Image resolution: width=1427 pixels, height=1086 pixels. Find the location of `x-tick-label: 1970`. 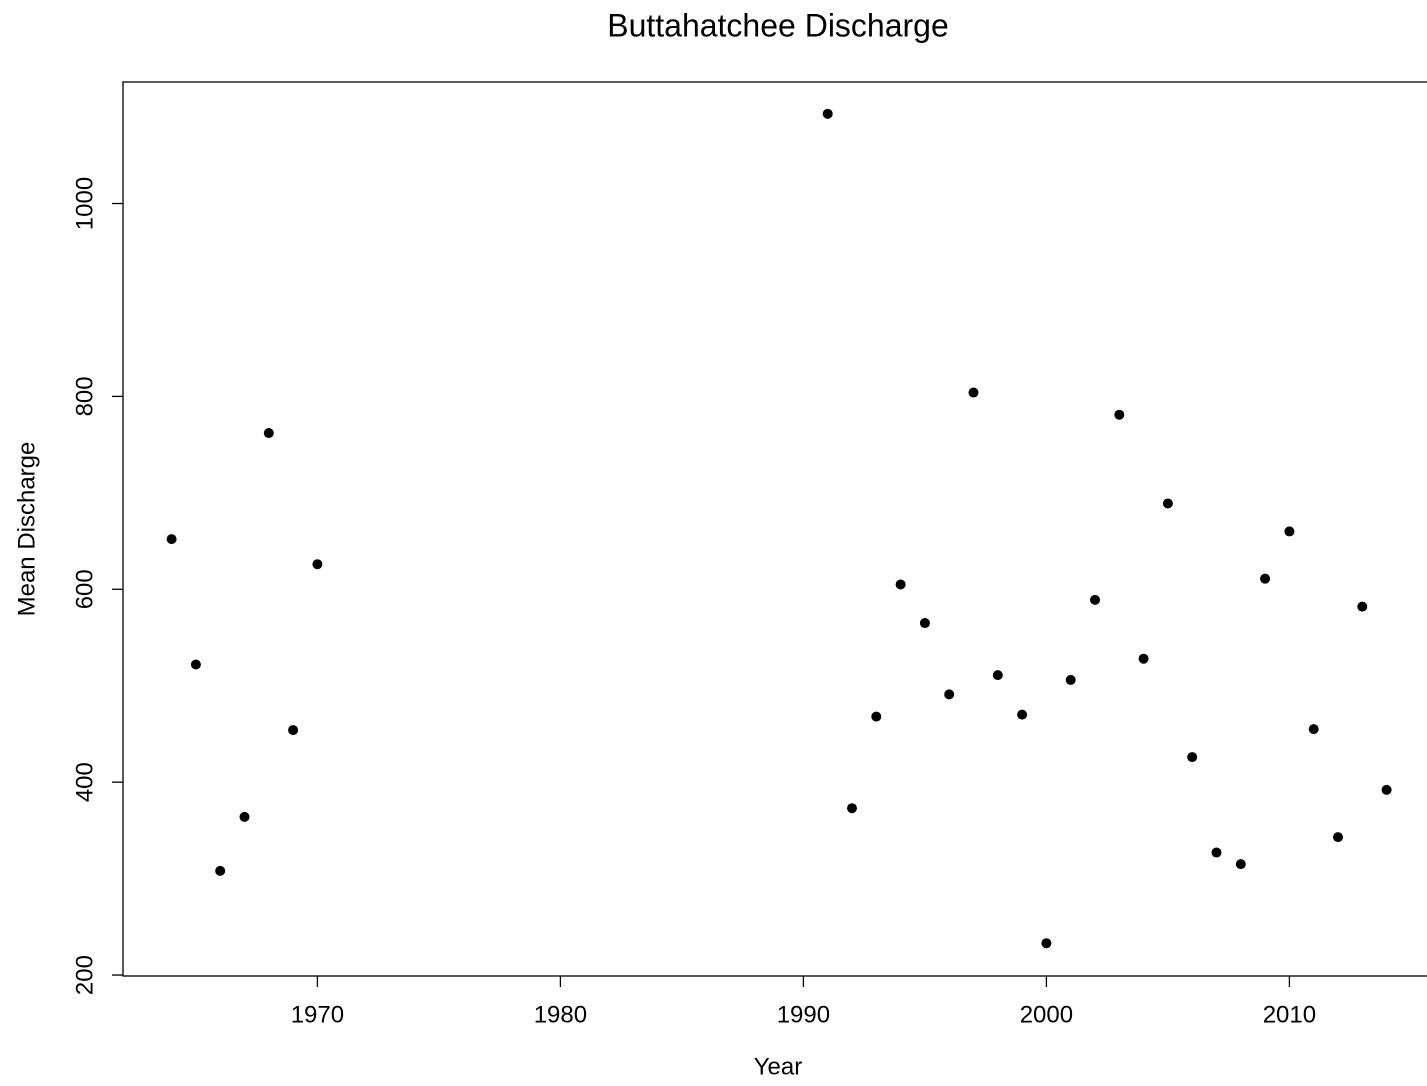

x-tick-label: 1970 is located at coordinates (317, 1014).